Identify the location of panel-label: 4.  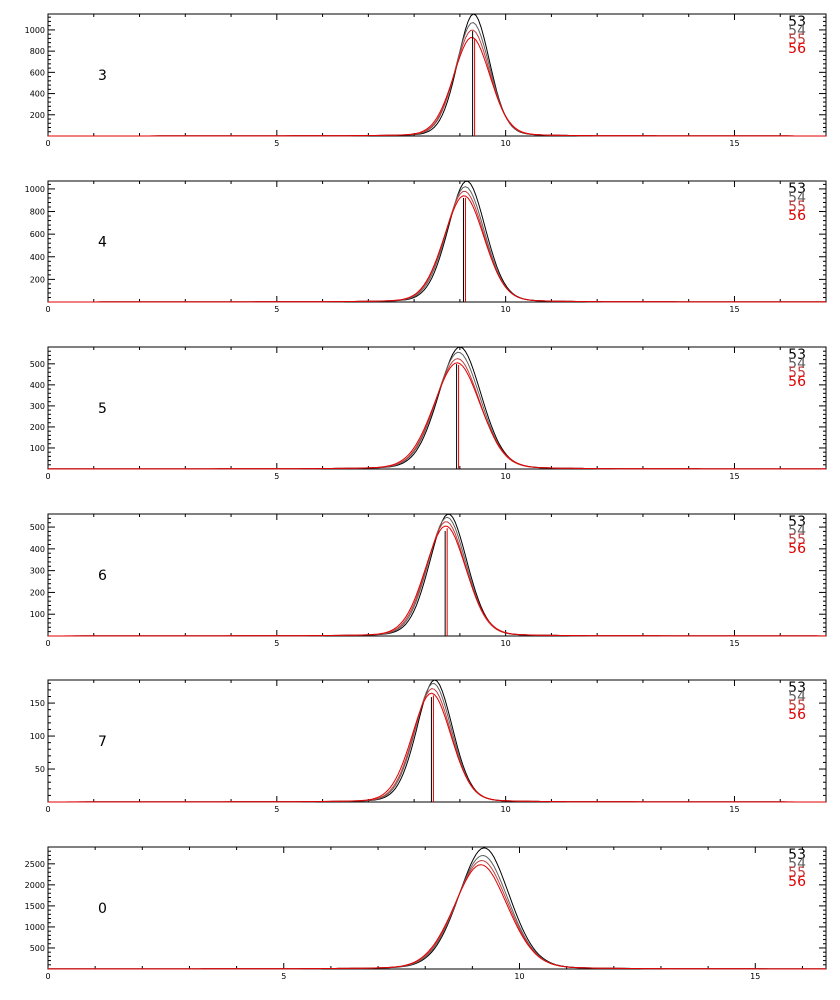
(102, 243).